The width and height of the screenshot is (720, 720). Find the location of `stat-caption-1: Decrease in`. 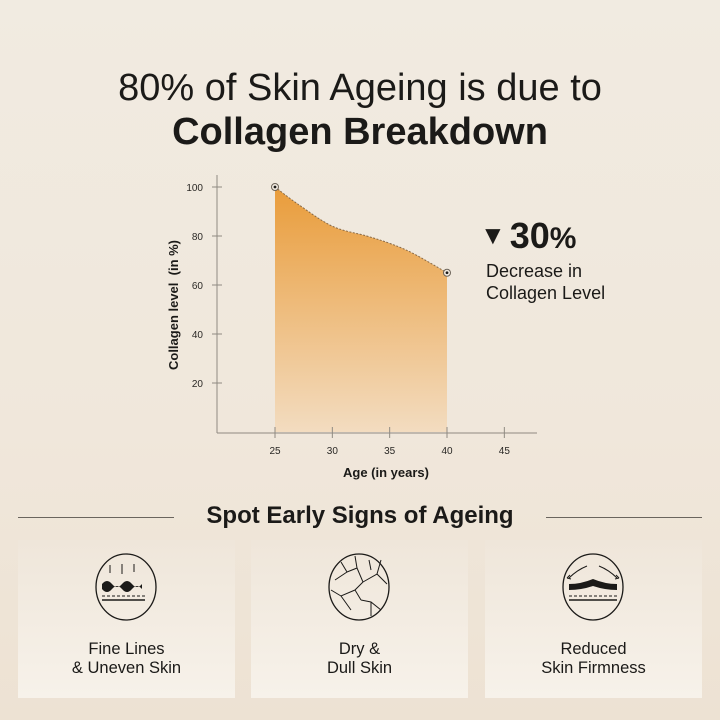

stat-caption-1: Decrease in is located at coordinates (534, 271).